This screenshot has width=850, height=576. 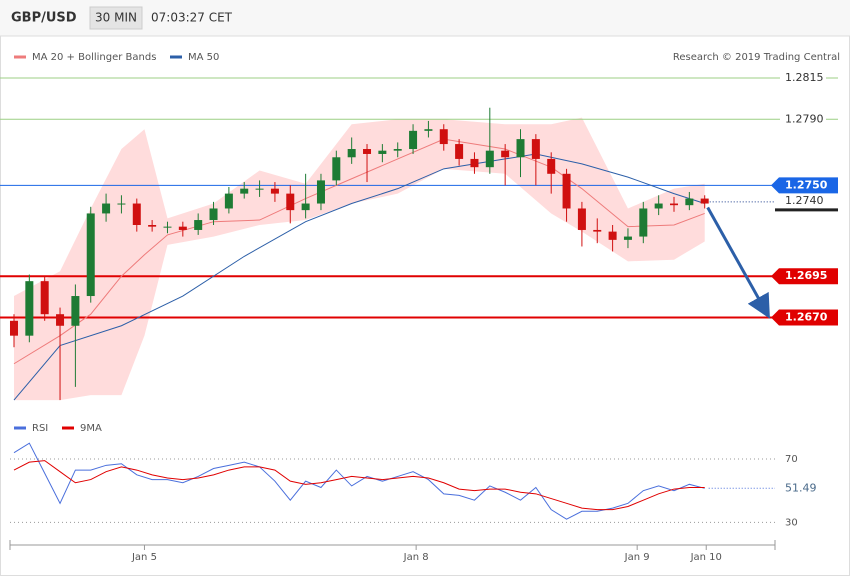 I want to click on legend-label: MA 50, so click(x=203, y=57).